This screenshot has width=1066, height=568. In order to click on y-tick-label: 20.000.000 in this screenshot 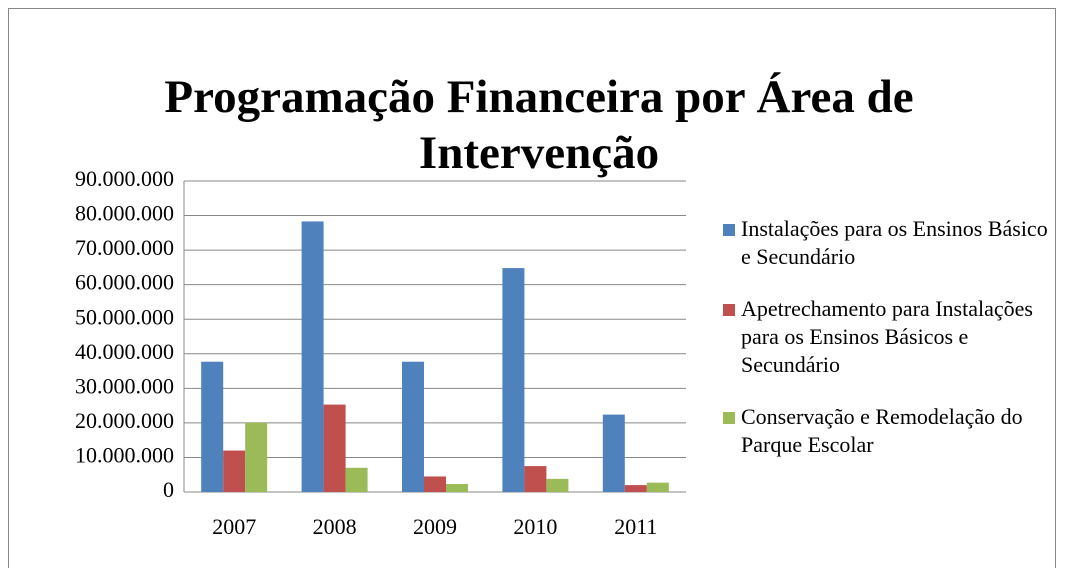, I will do `click(124, 420)`.